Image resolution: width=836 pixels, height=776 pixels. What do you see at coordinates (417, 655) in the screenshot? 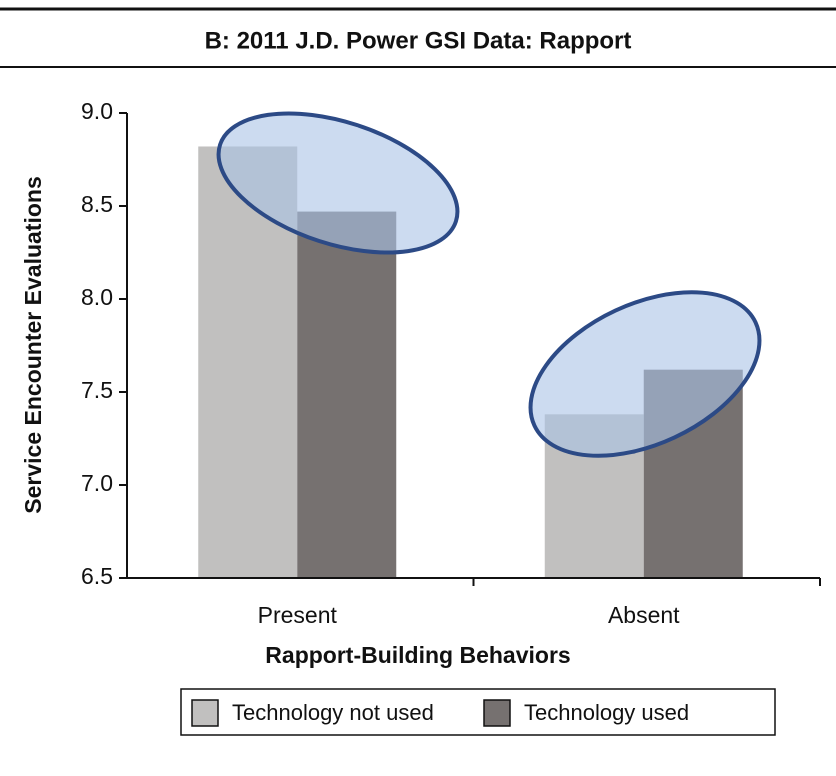
I see `x-axis-label: Rapport-Building Behaviors` at bounding box center [417, 655].